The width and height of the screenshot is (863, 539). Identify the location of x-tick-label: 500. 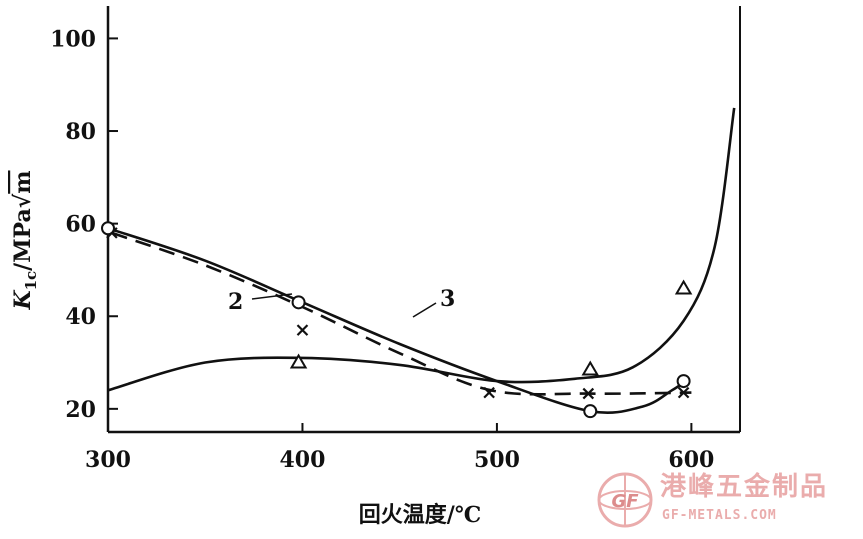
(497, 460).